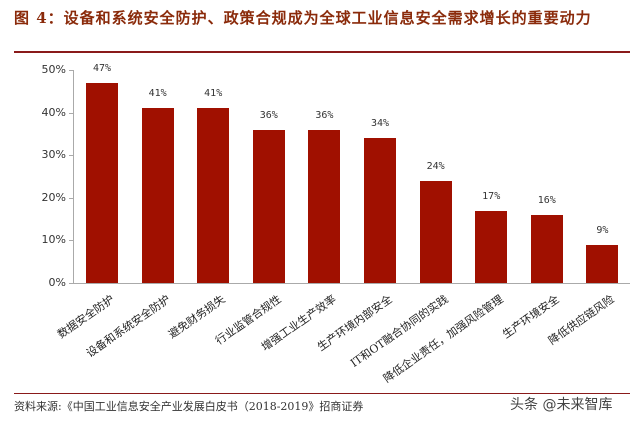  What do you see at coordinates (53, 197) in the screenshot?
I see `y-tick-label: 20%` at bounding box center [53, 197].